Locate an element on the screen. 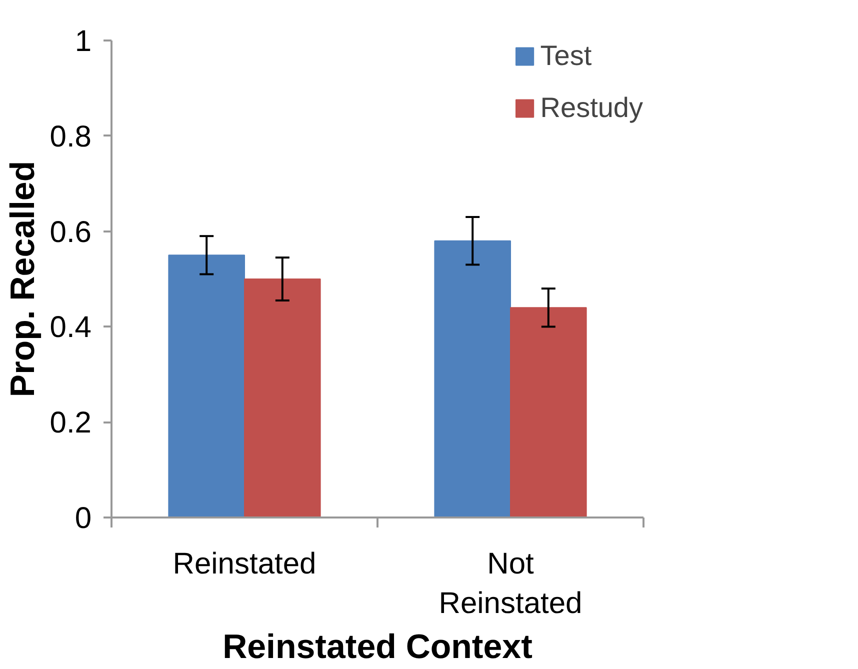  legend-label: Test is located at coordinates (566, 56).